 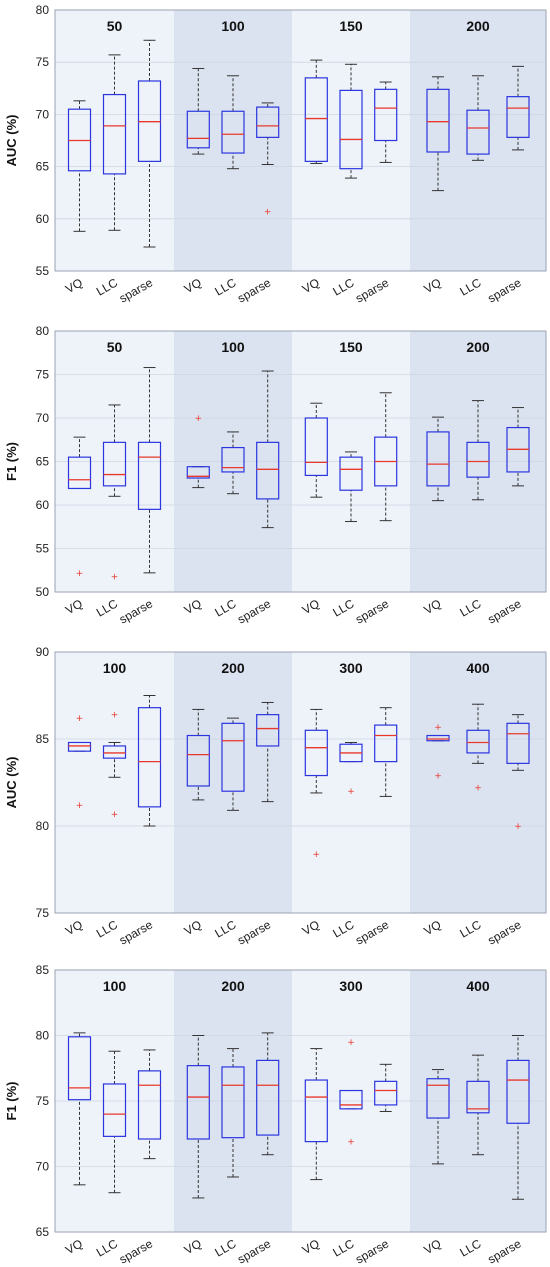 I want to click on box-200-VQ, so click(x=438, y=459).